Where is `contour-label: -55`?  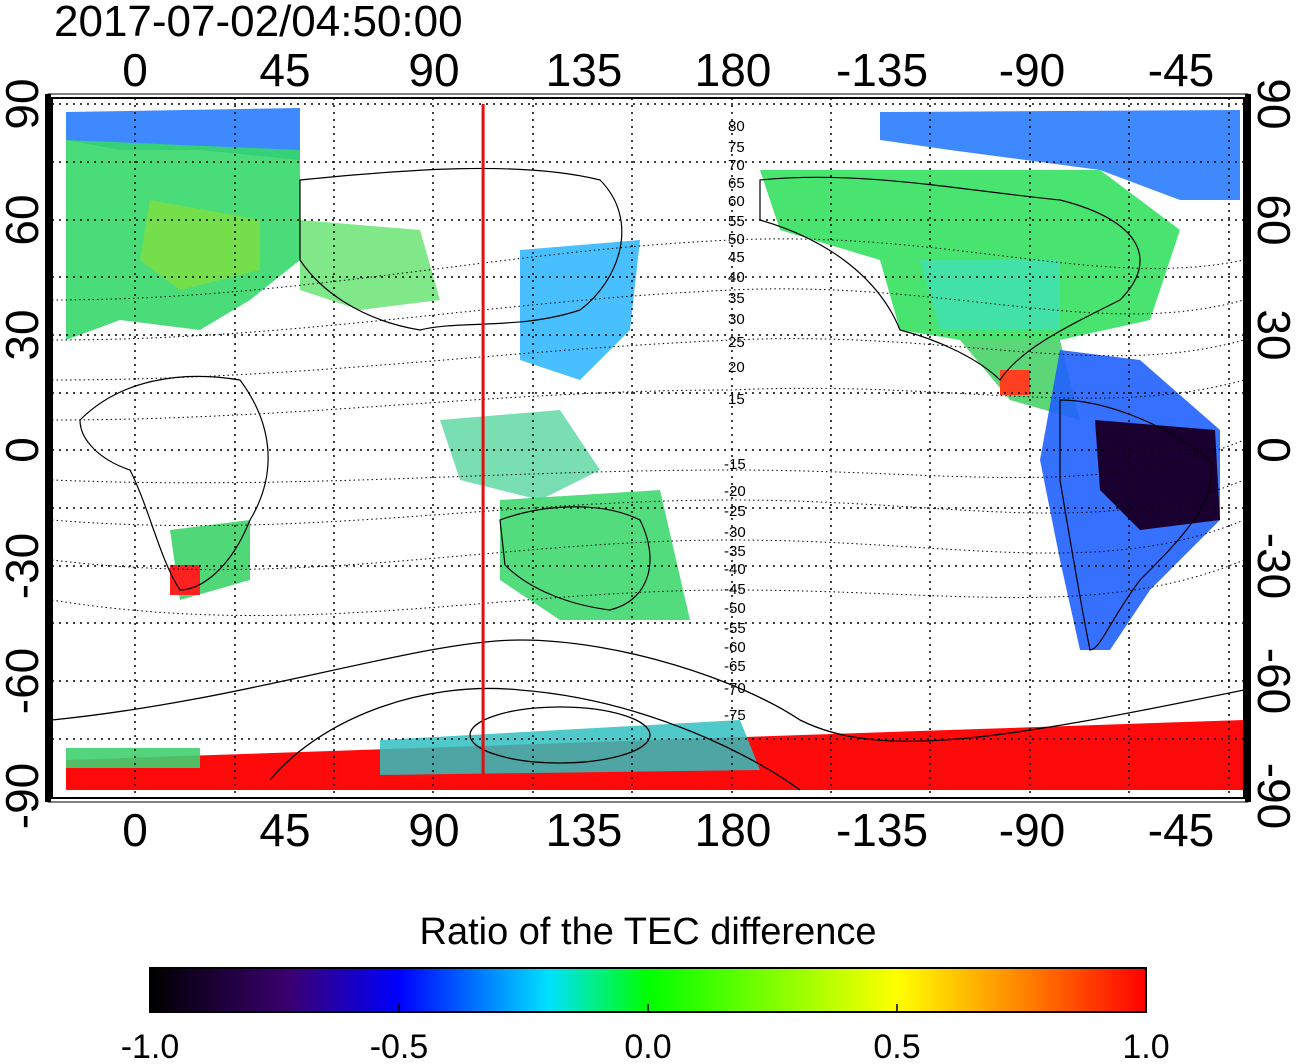
contour-label: -55 is located at coordinates (735, 628).